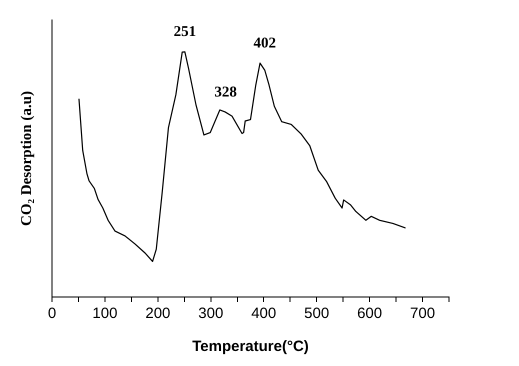  I want to click on annotation: 251, so click(185, 32).